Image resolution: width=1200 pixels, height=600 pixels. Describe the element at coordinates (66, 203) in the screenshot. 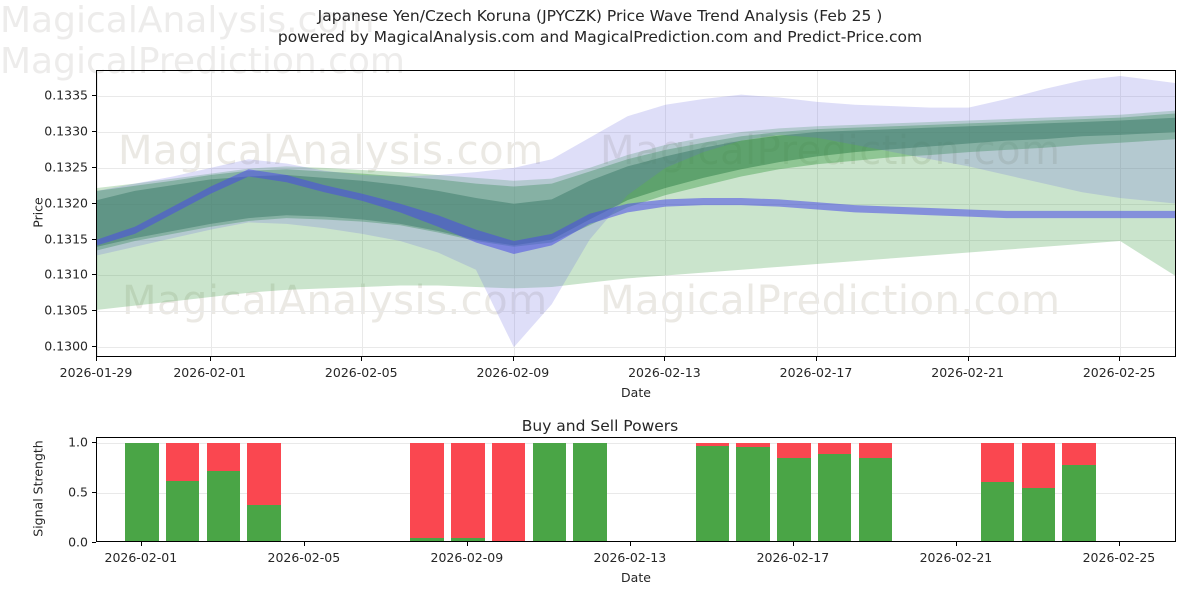

I see `price-ytick-label: 0.1320` at that location.